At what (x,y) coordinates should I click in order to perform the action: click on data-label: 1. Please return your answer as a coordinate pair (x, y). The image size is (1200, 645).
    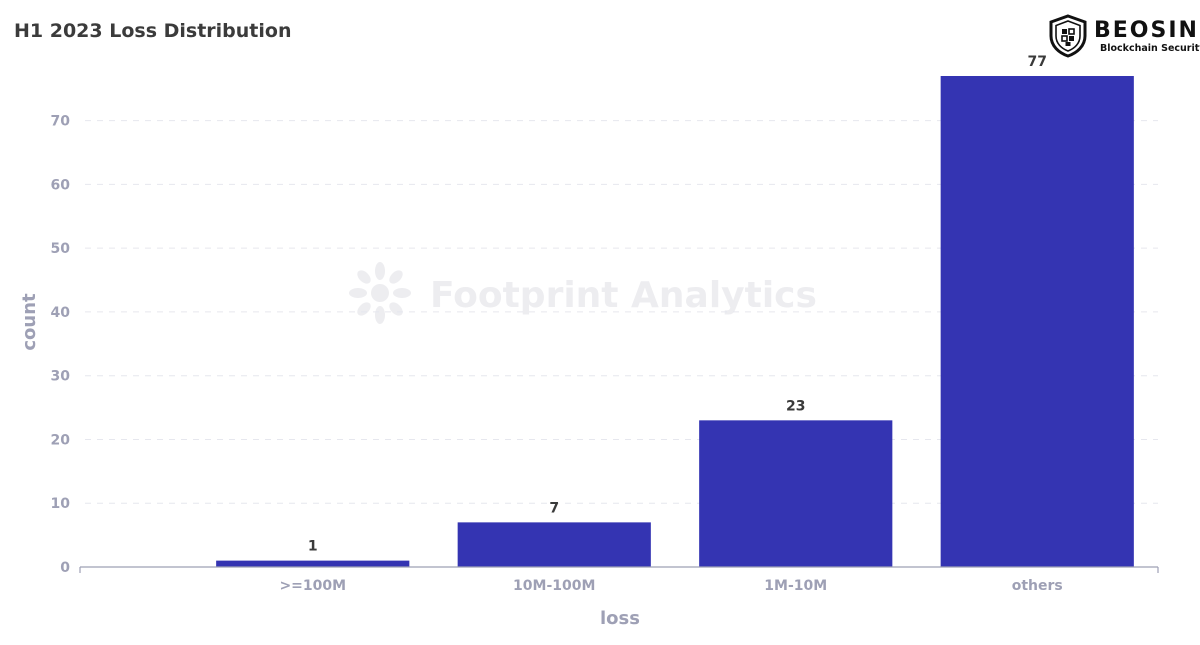
    Looking at the image, I should click on (313, 547).